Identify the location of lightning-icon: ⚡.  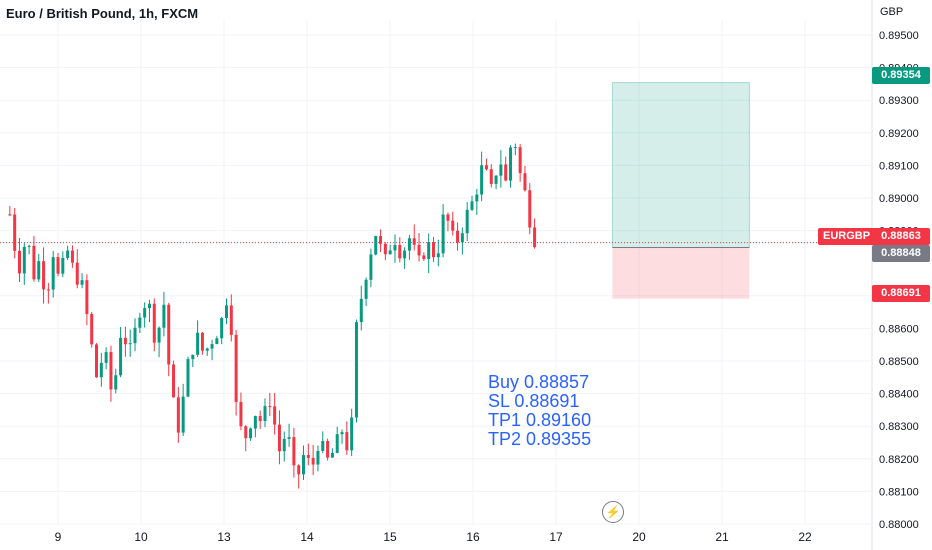
(613, 512).